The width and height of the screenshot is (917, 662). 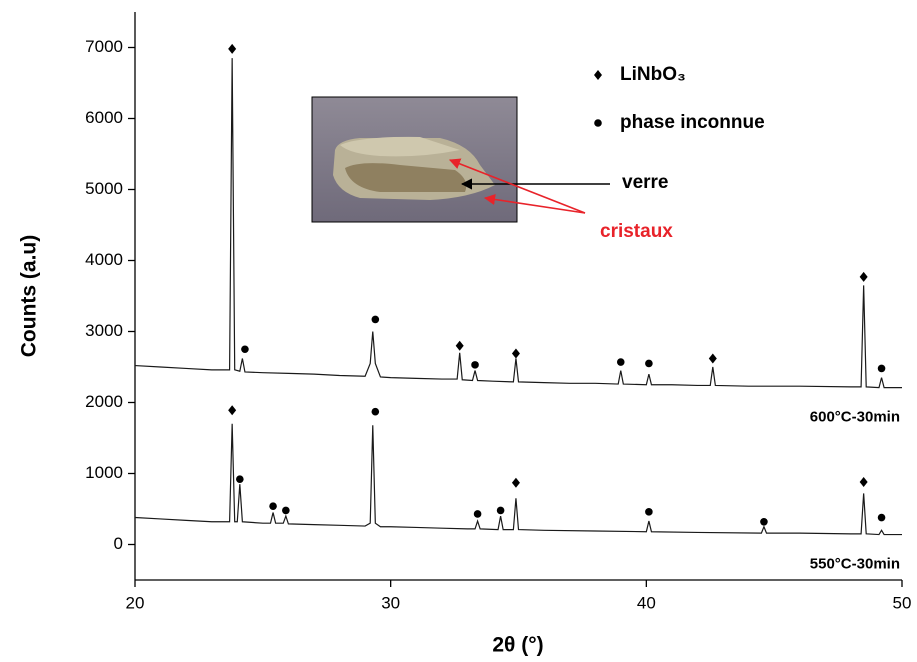 I want to click on y-tick-label: 6000, so click(x=104, y=117).